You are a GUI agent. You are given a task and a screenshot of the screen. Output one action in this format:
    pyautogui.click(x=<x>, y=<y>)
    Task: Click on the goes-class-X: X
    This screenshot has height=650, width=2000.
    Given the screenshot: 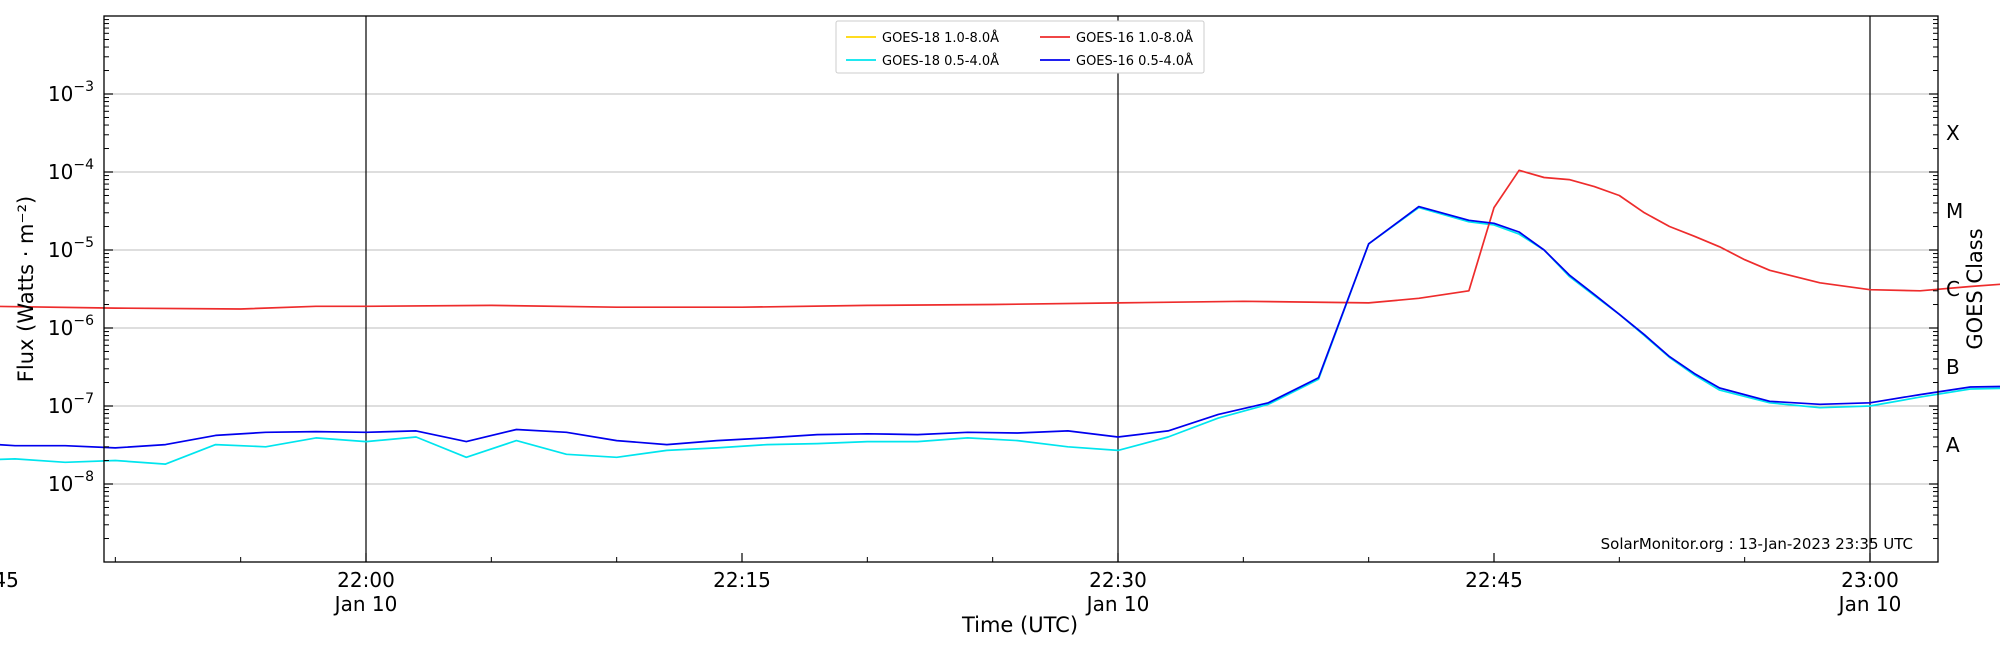 What is the action you would take?
    pyautogui.click(x=1953, y=133)
    